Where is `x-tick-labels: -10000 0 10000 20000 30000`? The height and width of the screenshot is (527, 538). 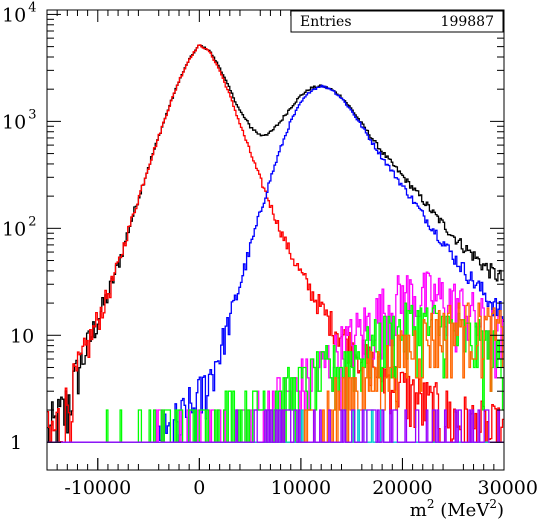
x-tick-labels: -10000 0 10000 20000 30000 is located at coordinates (301, 488).